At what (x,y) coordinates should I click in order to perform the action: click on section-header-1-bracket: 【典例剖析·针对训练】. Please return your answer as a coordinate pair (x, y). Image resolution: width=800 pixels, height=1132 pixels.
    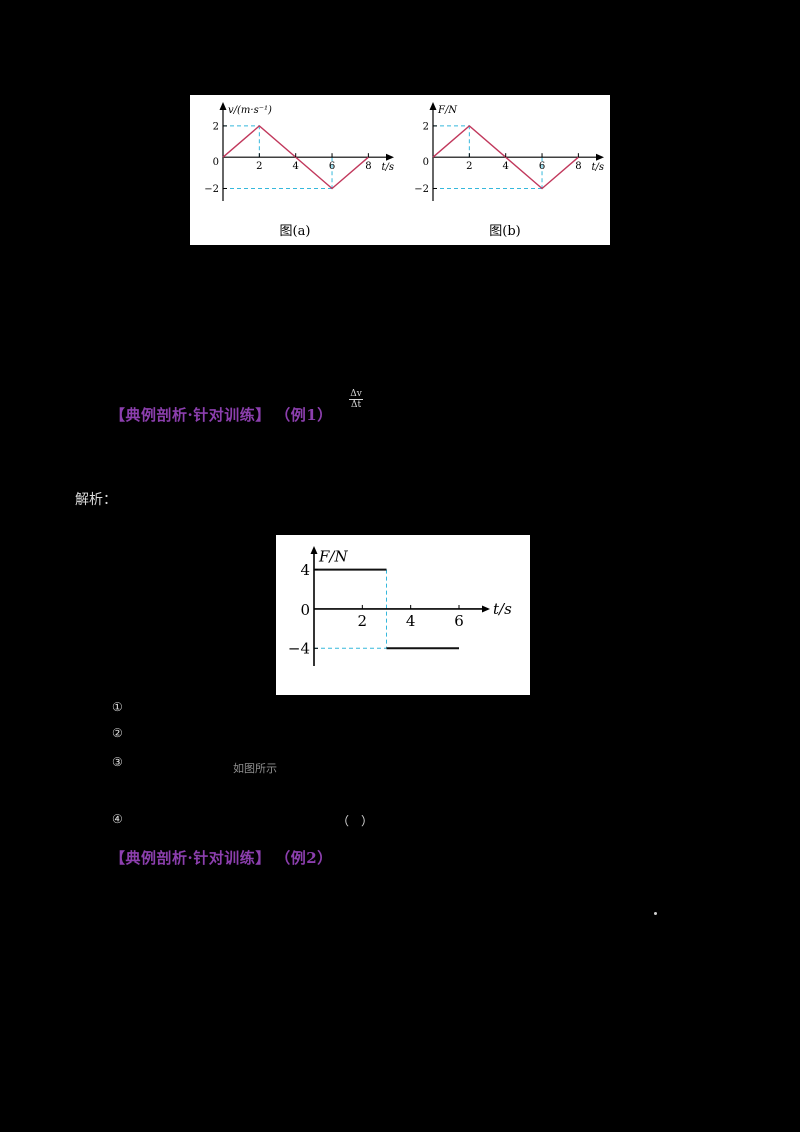
    Looking at the image, I should click on (190, 415).